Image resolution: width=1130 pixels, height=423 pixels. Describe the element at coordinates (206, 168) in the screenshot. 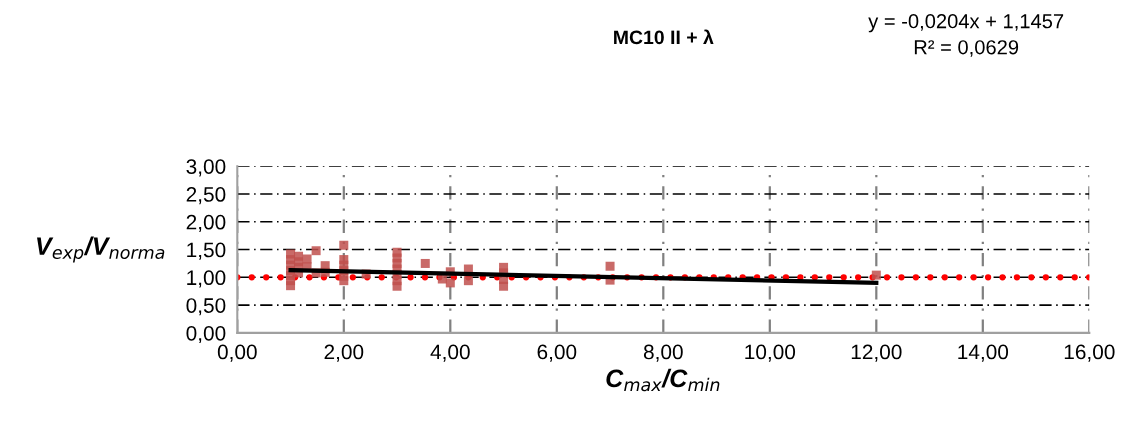

I see `y-tick-label: 3,00` at that location.